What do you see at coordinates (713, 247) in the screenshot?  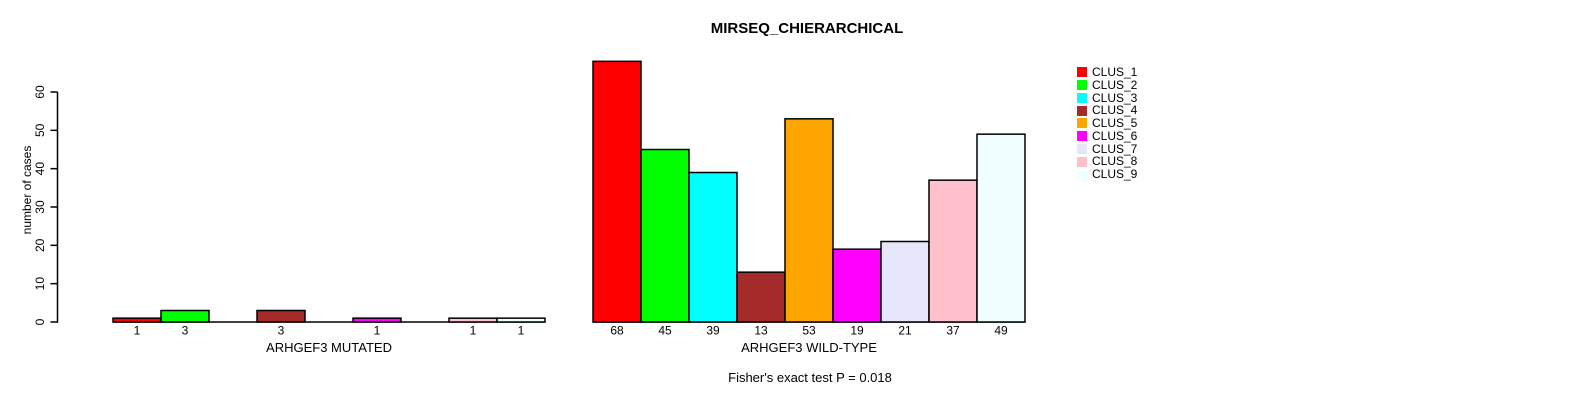 I see `bar-CLUS_3-group1` at bounding box center [713, 247].